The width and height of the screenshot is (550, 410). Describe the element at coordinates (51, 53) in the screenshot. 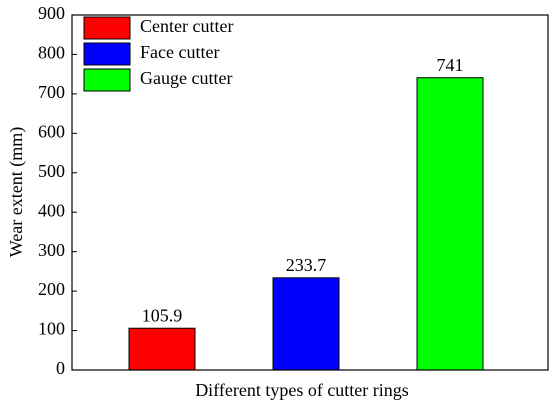

I see `y-tick-label: 800` at that location.